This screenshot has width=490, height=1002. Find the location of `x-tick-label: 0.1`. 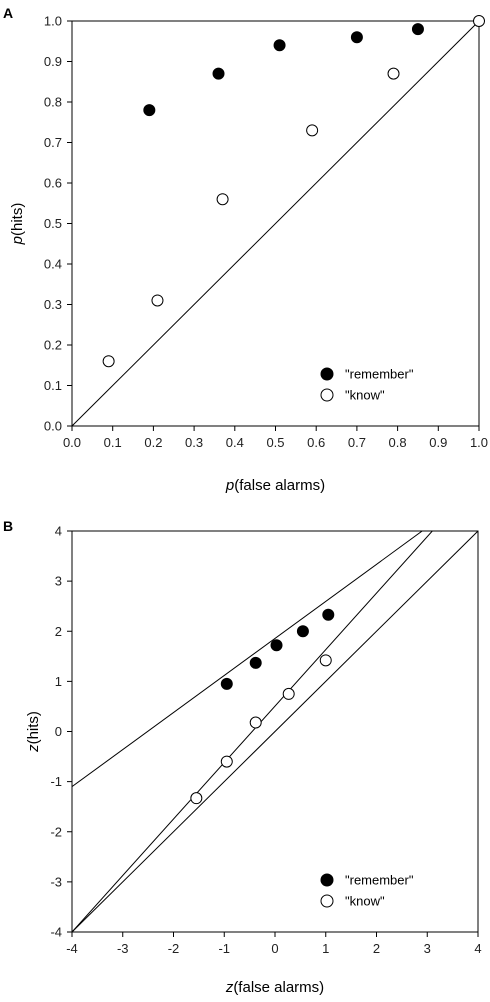

x-tick-label: 0.1 is located at coordinates (113, 442).